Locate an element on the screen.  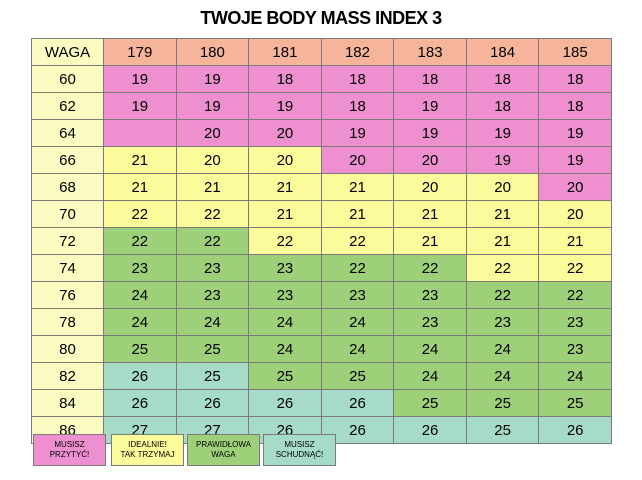
legend-item: MUSISZ PRZYTYĆ! is located at coordinates (69, 450).